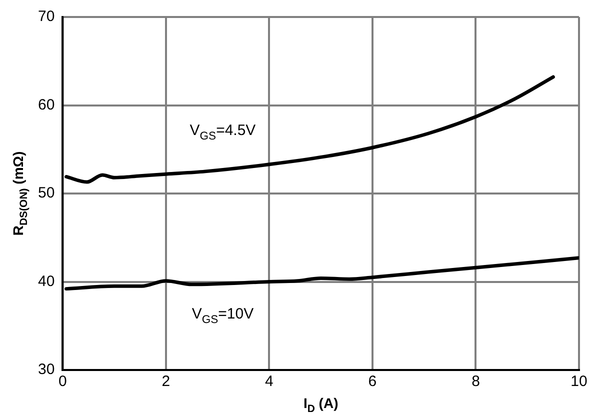 Image resolution: width=593 pixels, height=414 pixels. I want to click on x-tick-label: 10, so click(579, 381).